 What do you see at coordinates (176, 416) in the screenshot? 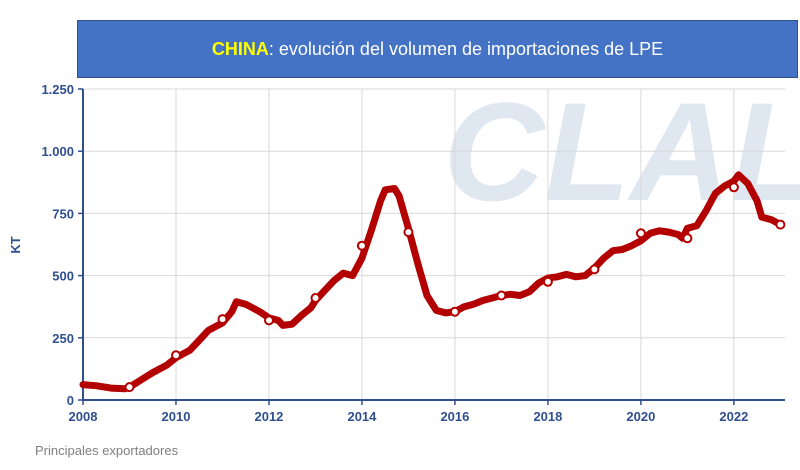
I see `x-tick-label: 2010` at bounding box center [176, 416].